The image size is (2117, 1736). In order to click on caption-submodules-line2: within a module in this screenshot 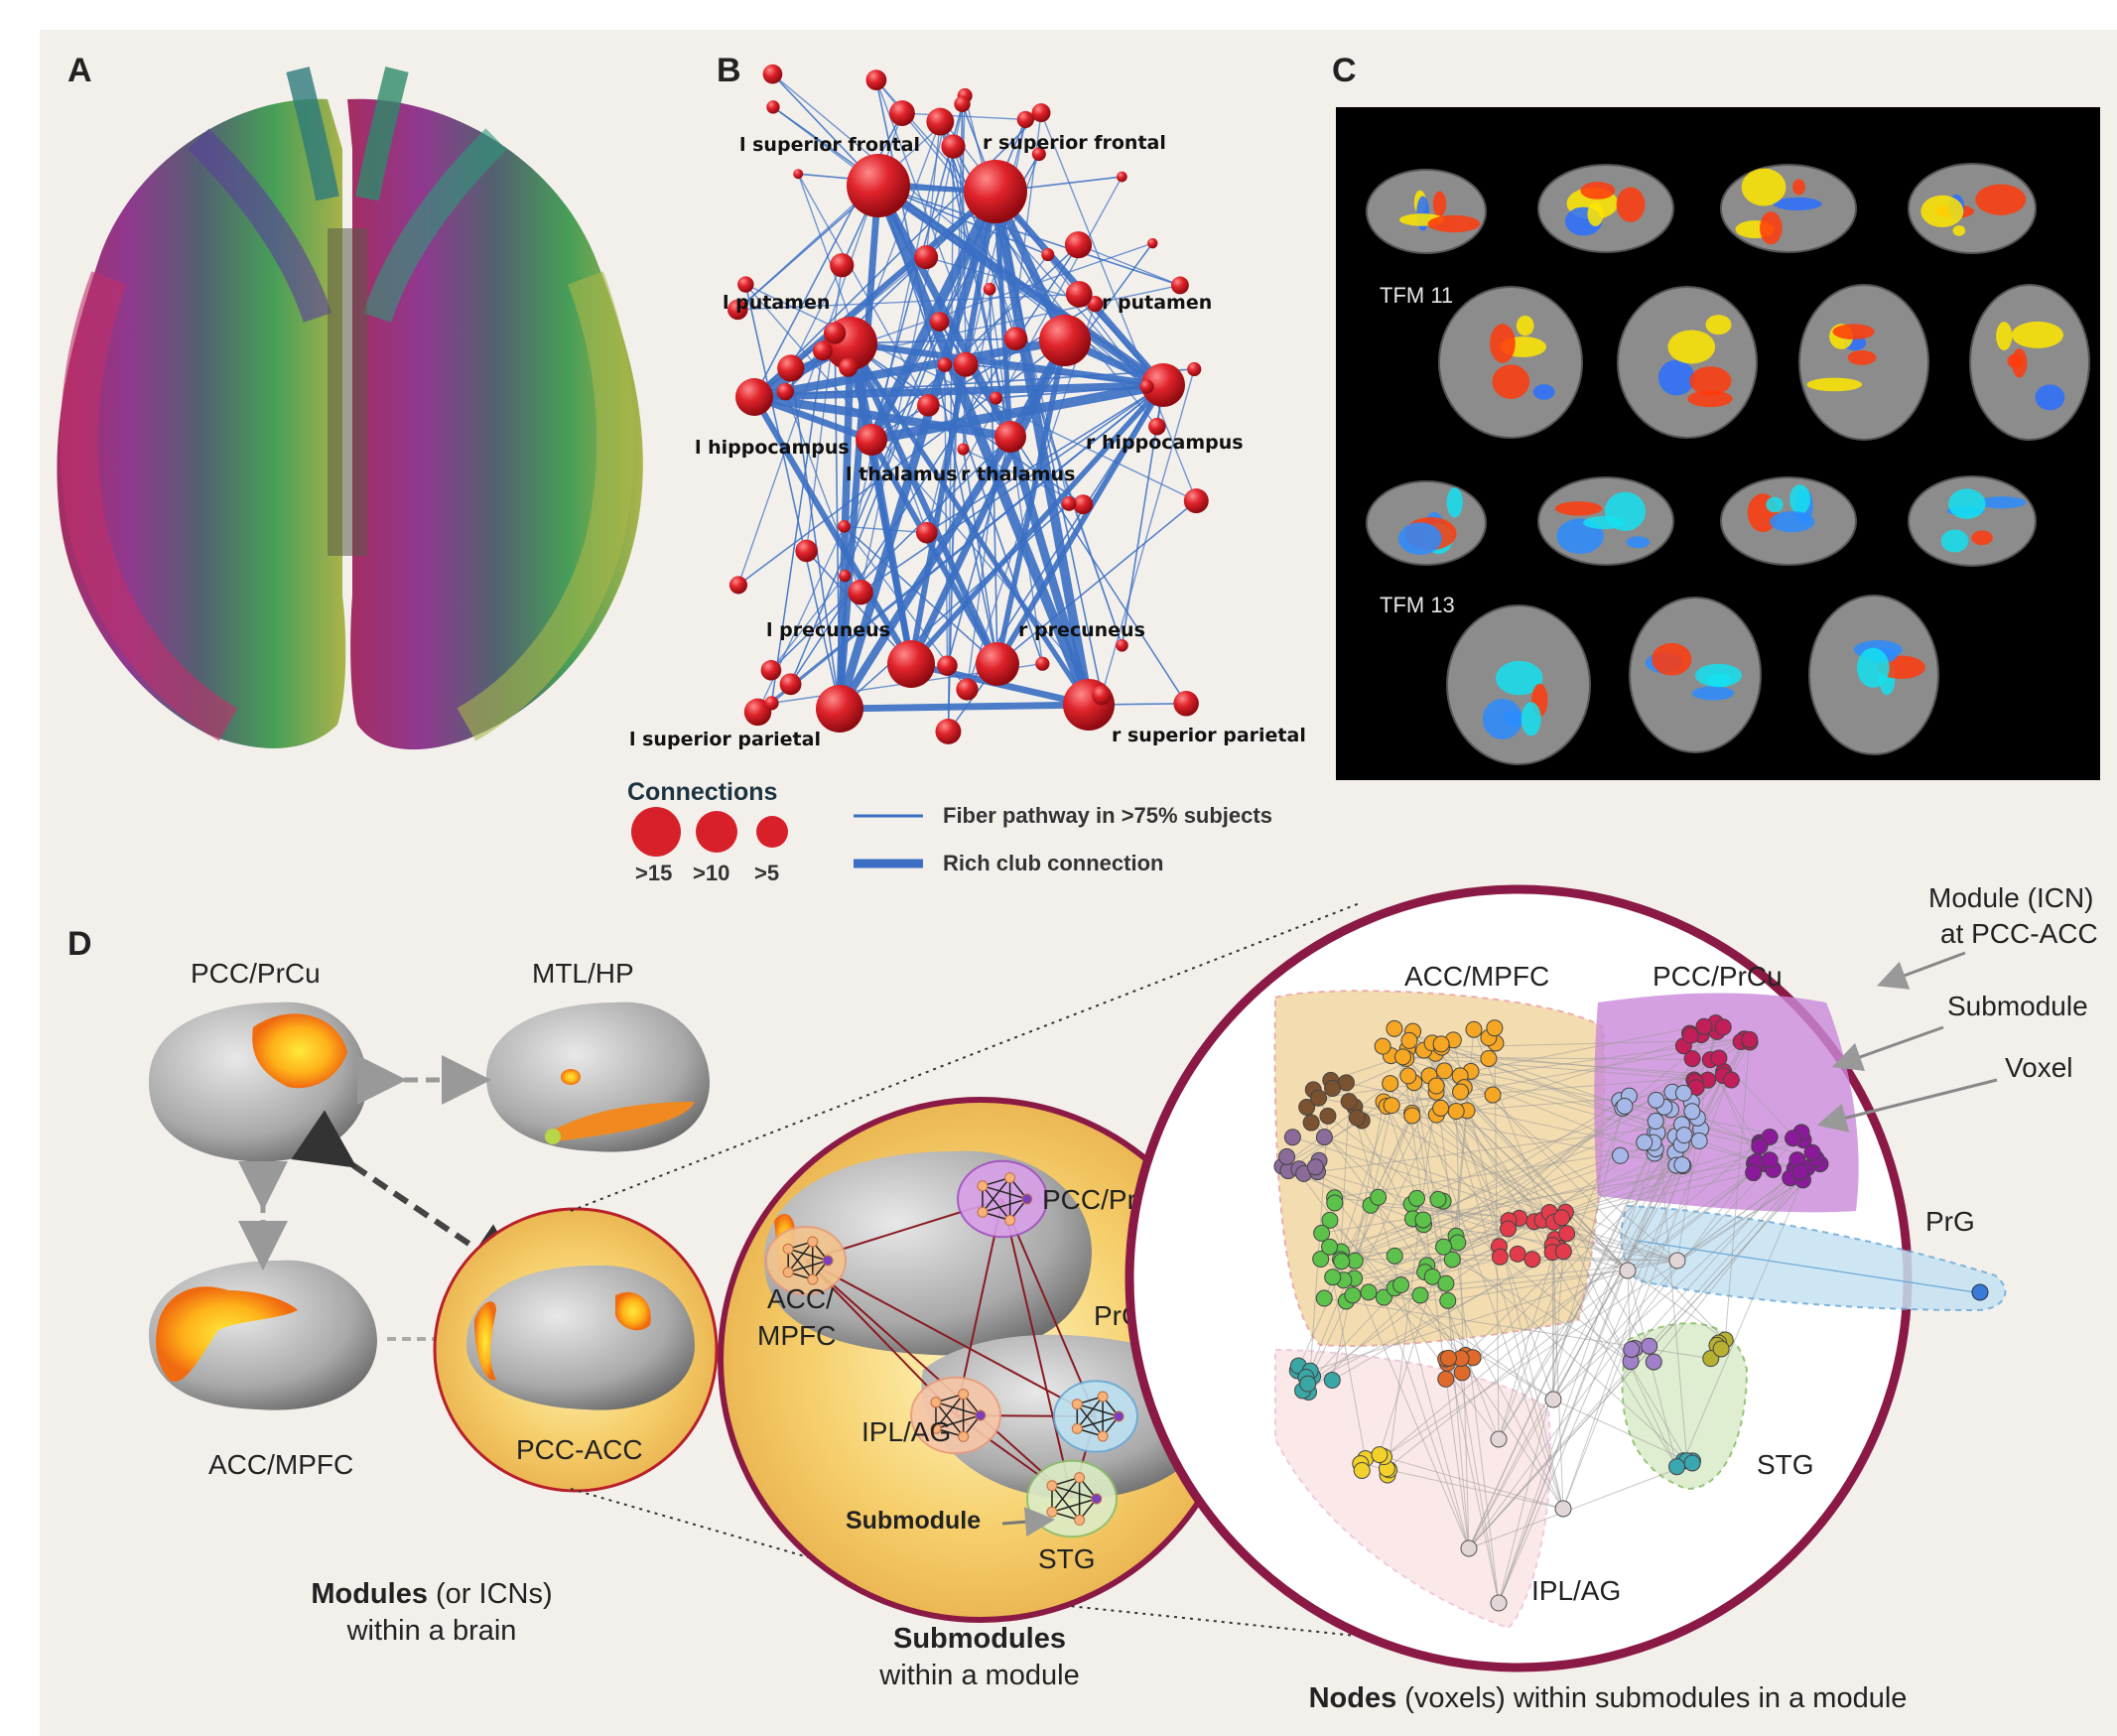, I will do `click(979, 1675)`.